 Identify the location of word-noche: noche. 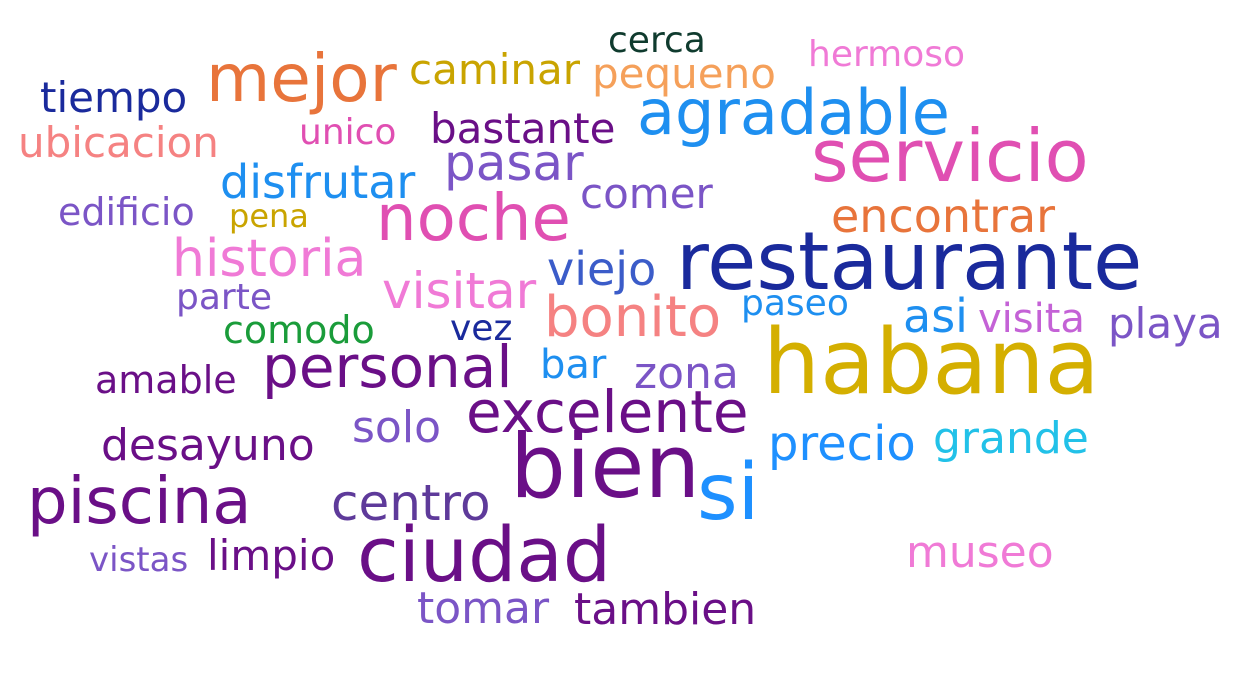
(473, 219).